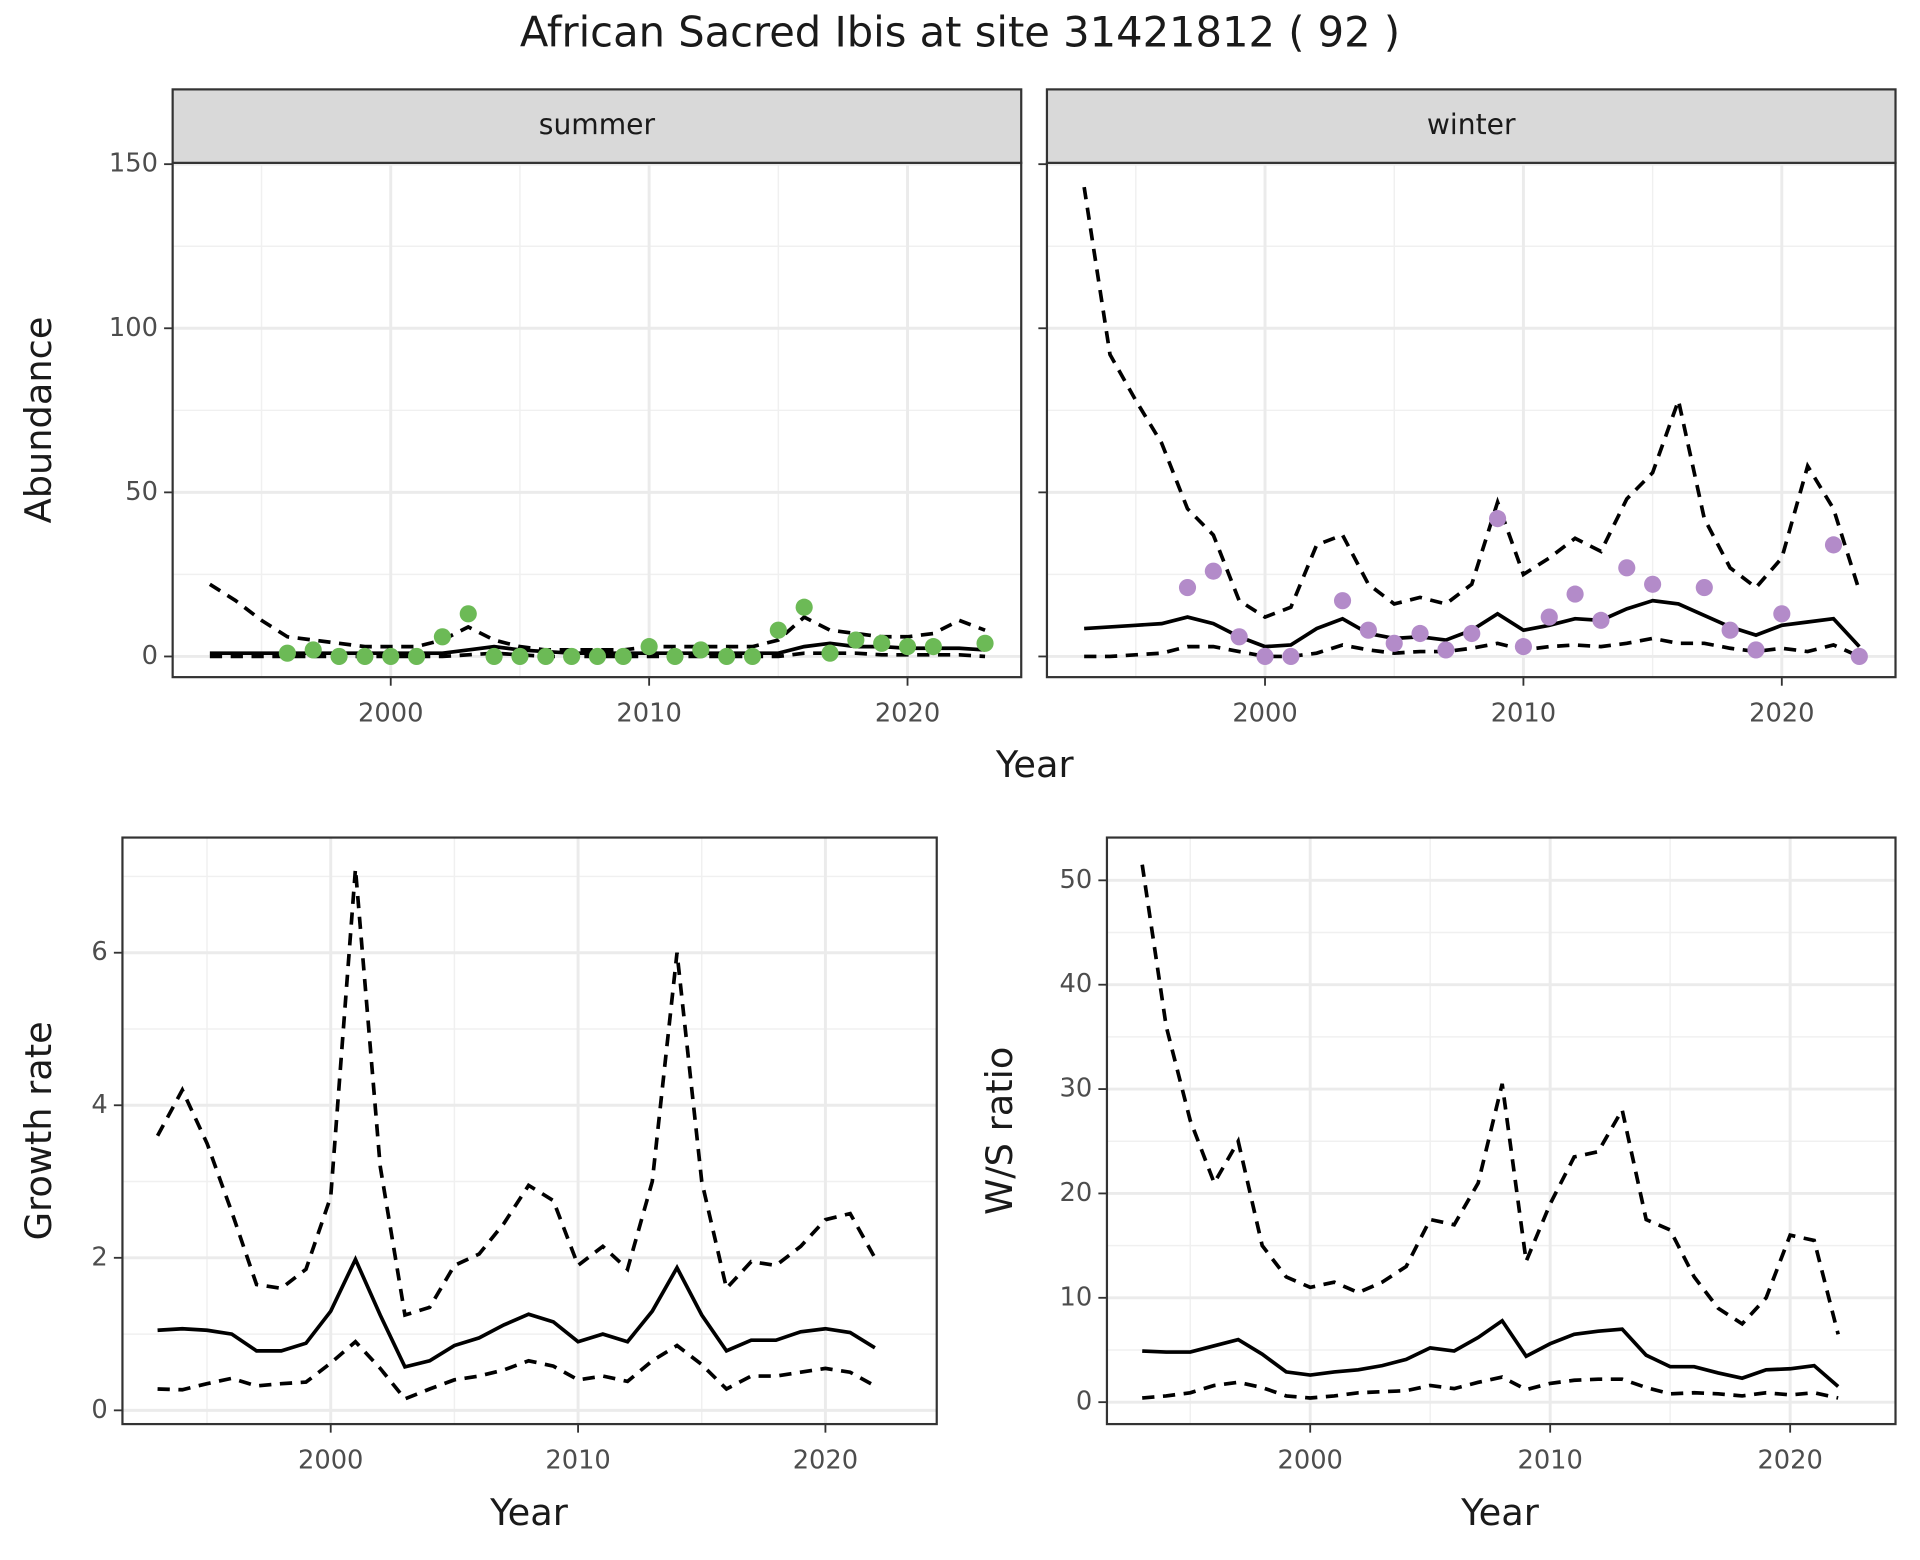 This screenshot has width=1920, height=1560. I want to click on facet-label: winter, so click(1471, 124).